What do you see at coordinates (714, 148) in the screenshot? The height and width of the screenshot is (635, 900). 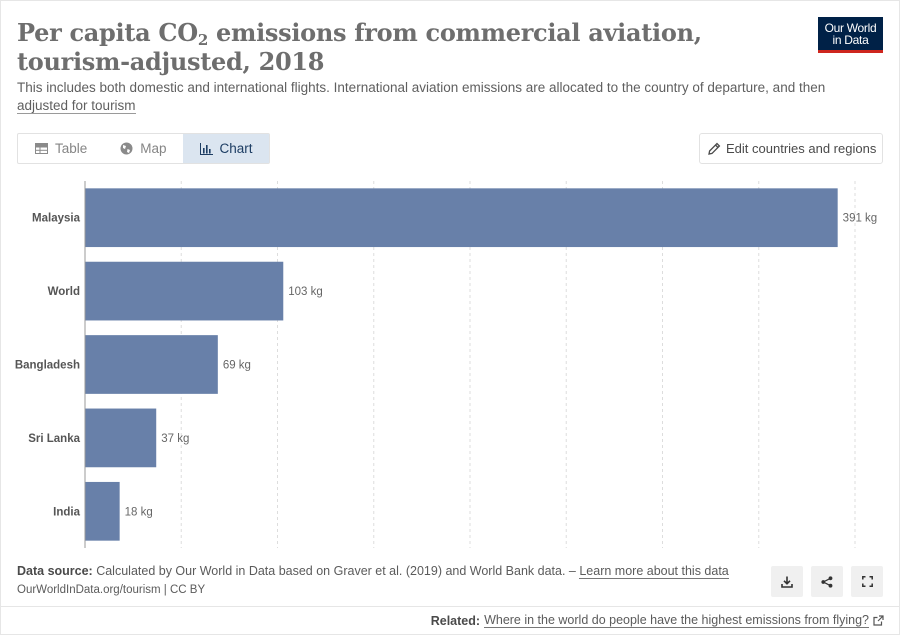 I see `pencil-icon` at bounding box center [714, 148].